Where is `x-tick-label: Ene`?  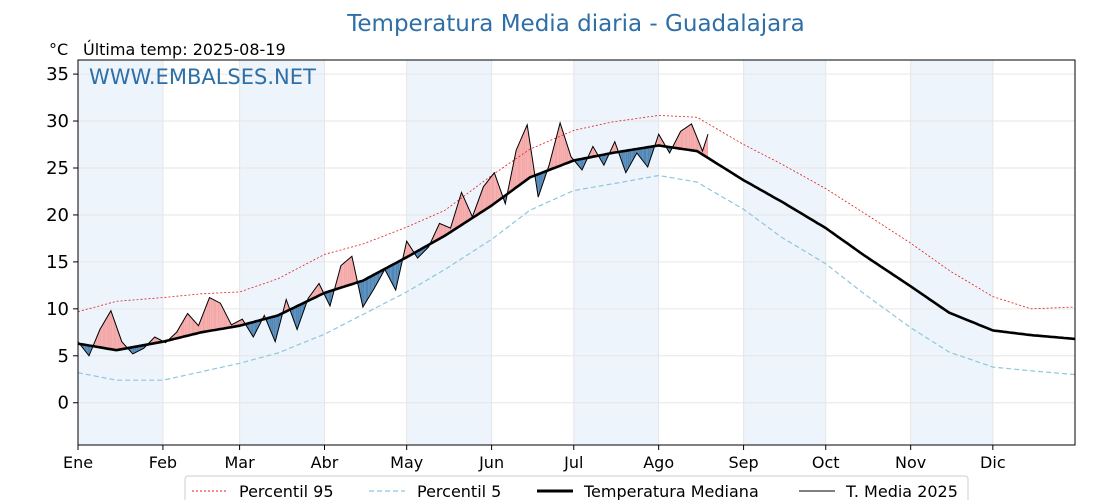 x-tick-label: Ene is located at coordinates (78, 462).